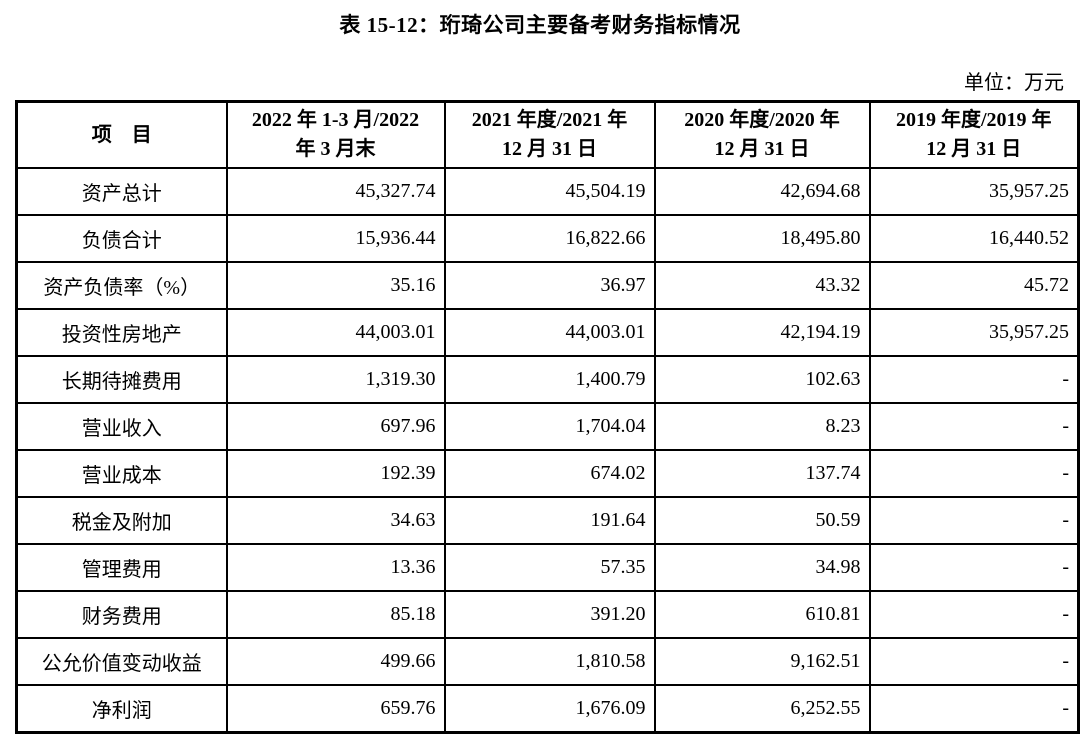 The width and height of the screenshot is (1080, 734). Describe the element at coordinates (121, 661) in the screenshot. I see `row-label: 公允价值变动收益` at that location.